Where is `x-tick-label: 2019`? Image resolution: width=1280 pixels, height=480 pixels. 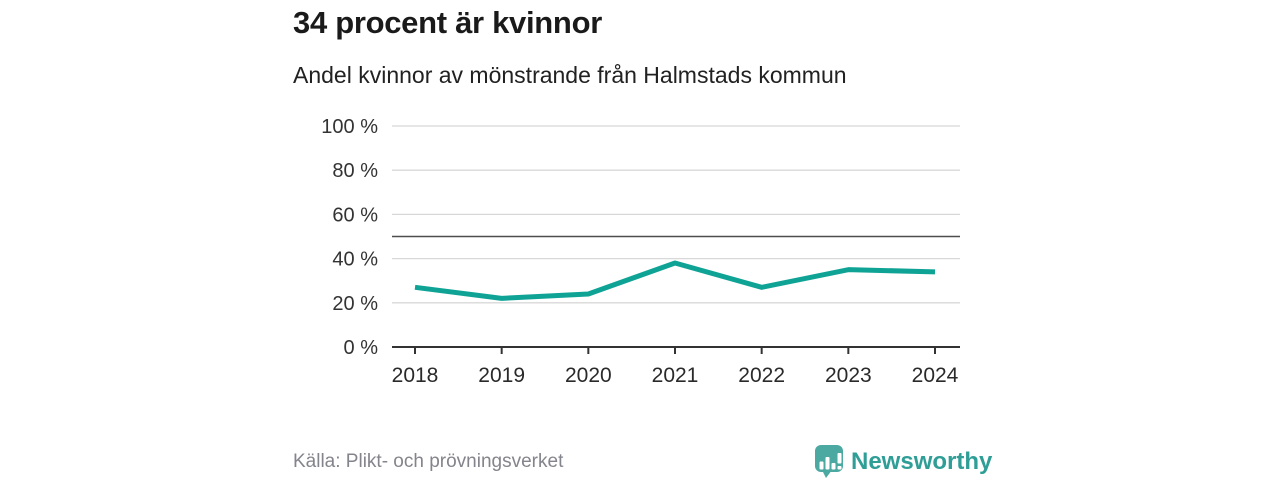 x-tick-label: 2019 is located at coordinates (501, 375).